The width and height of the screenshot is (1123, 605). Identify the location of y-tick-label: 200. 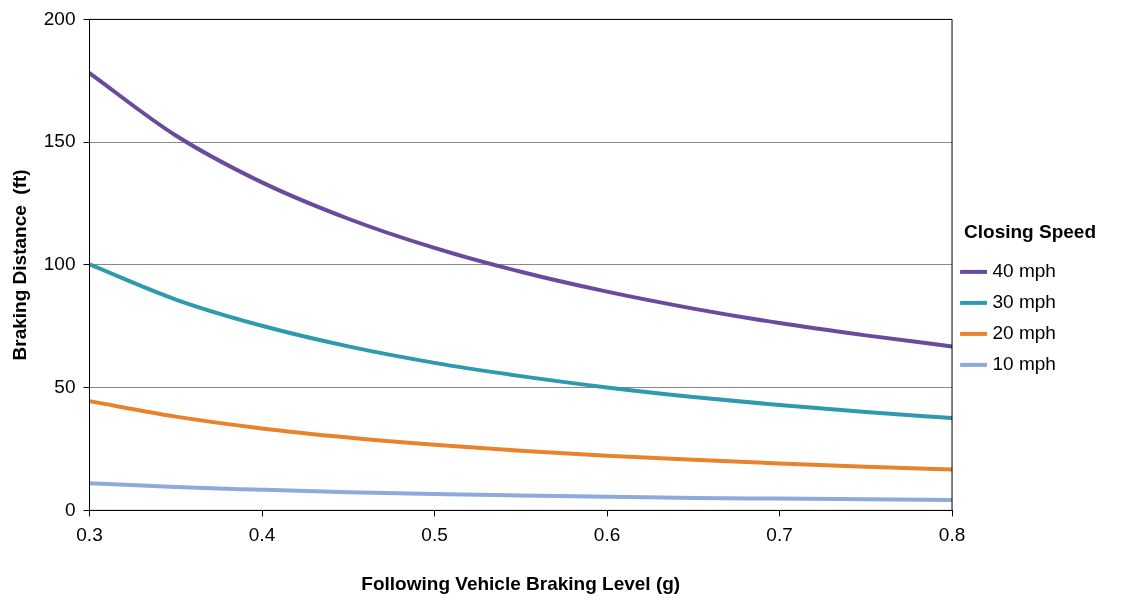
(59, 18).